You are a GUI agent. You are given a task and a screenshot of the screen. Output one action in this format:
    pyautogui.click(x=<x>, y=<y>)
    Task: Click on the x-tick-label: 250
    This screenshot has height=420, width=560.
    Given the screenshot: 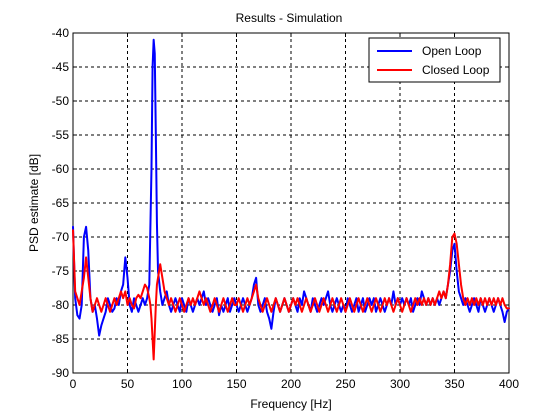 What is the action you would take?
    pyautogui.click(x=345, y=384)
    